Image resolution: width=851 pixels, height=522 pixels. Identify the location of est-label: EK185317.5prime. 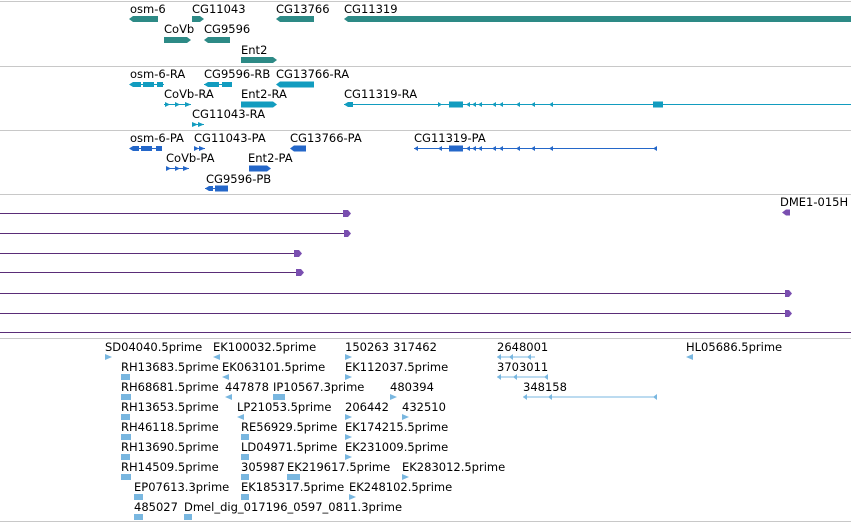
(292, 487).